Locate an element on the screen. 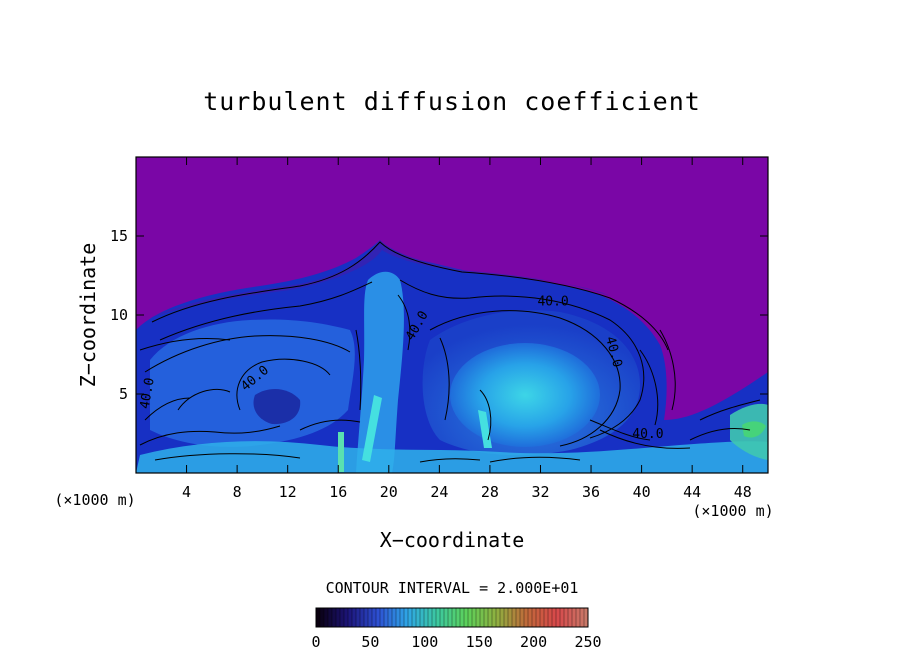  y-tick-label: 15 is located at coordinates (119, 236).